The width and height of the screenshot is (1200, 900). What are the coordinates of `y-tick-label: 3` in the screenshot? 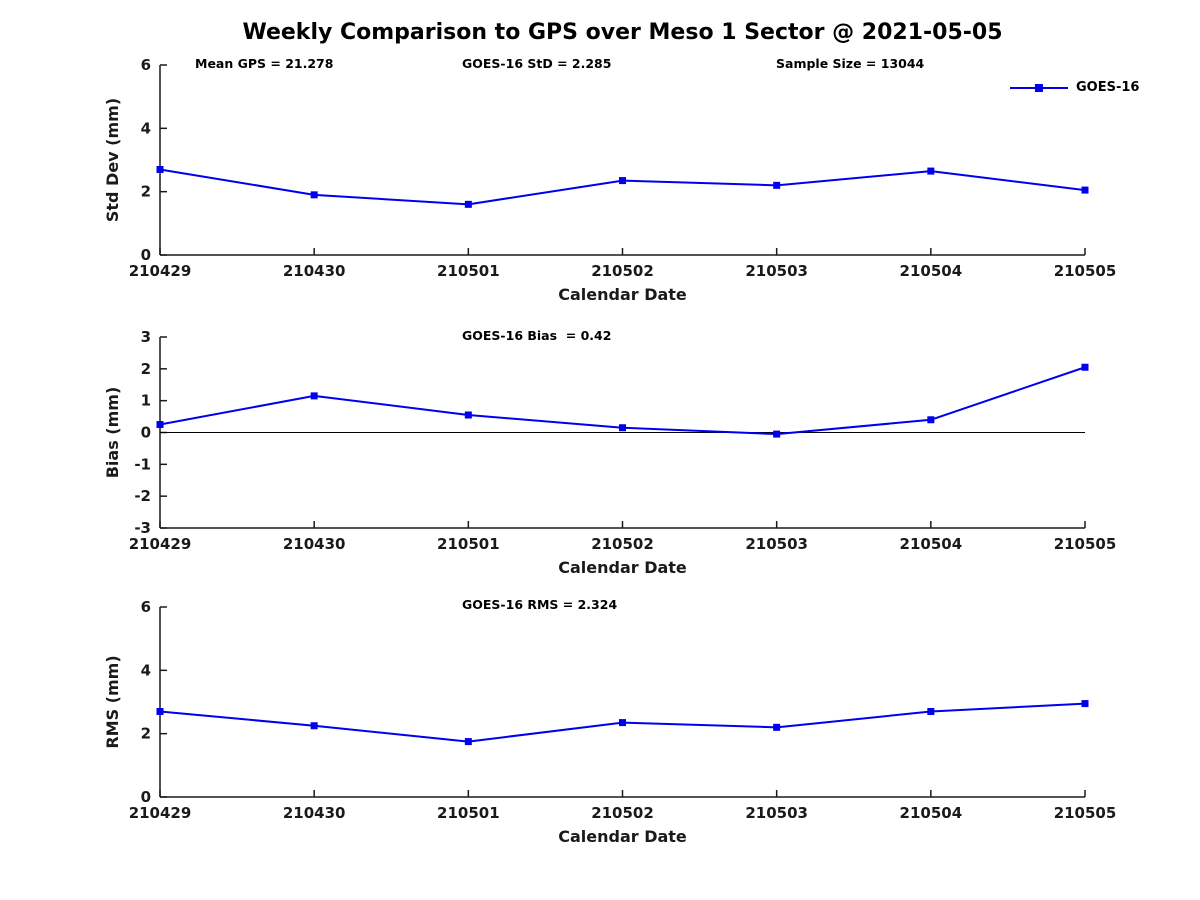 It's located at (146, 337).